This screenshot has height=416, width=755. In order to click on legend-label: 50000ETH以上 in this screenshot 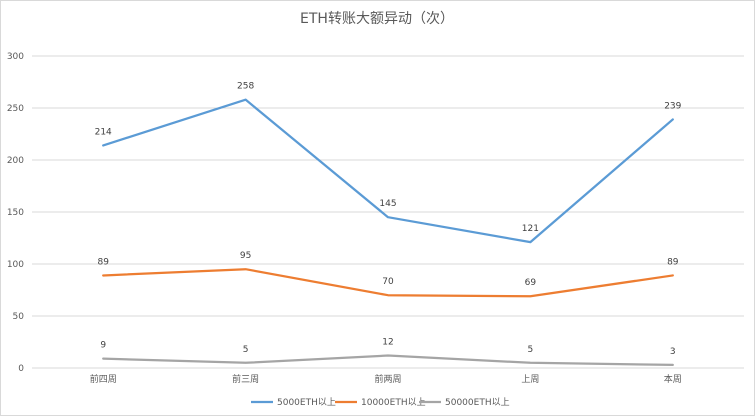, I will do `click(477, 402)`.